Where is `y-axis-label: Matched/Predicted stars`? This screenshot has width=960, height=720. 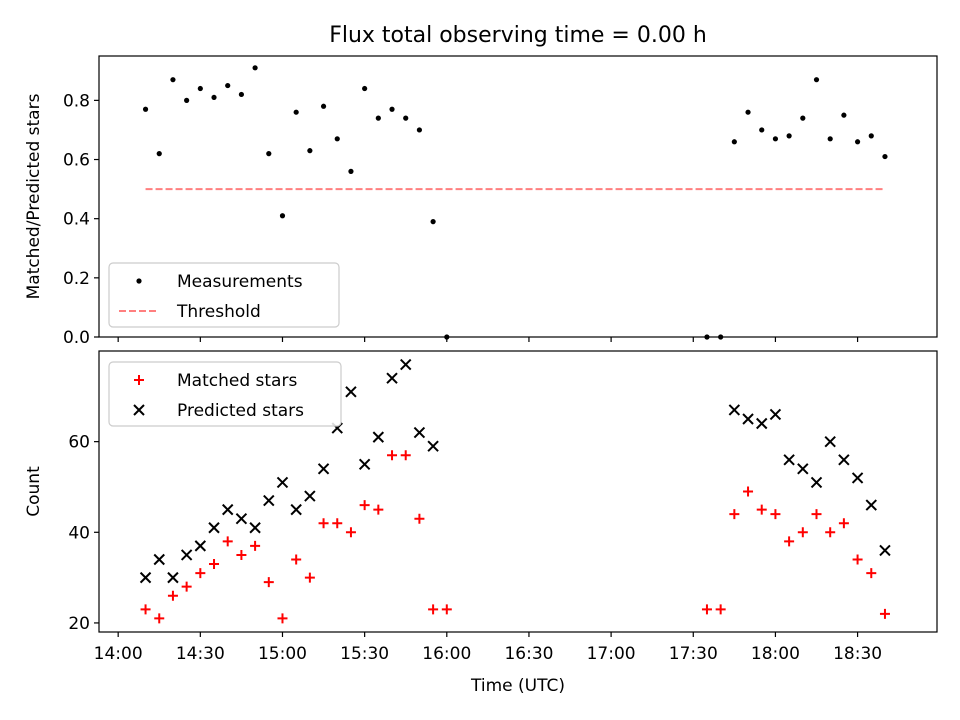 y-axis-label: Matched/Predicted stars is located at coordinates (34, 196).